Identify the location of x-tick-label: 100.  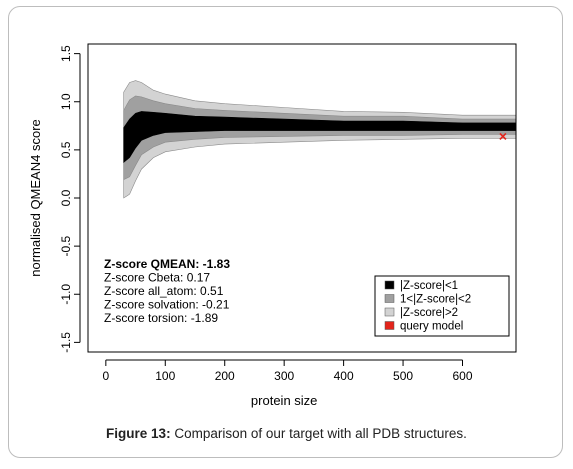
(165, 376).